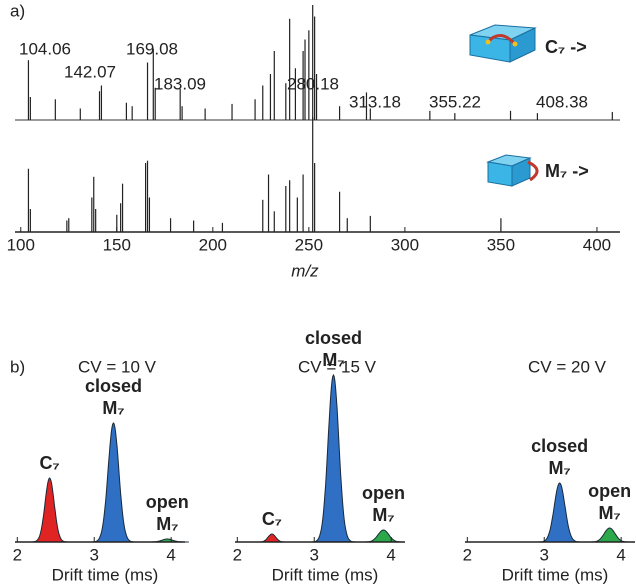 The height and width of the screenshot is (587, 636). I want to click on peak-label: 280.18, so click(313, 83).